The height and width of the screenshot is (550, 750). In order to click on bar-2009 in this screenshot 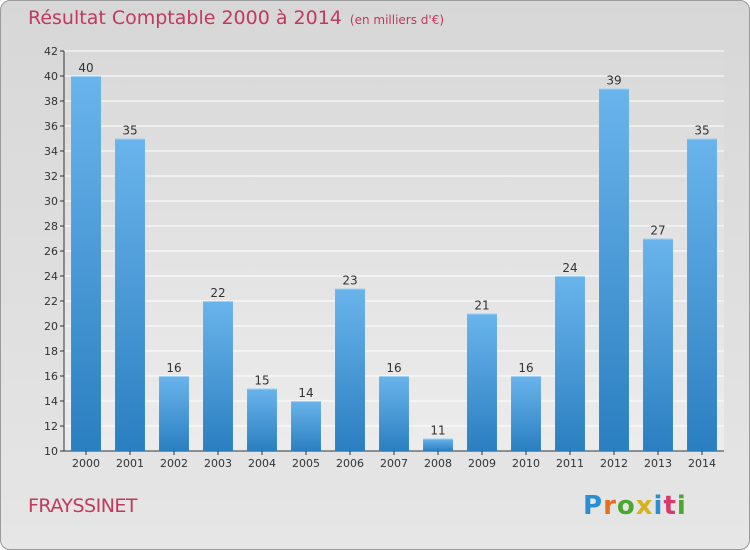, I will do `click(482, 382)`.